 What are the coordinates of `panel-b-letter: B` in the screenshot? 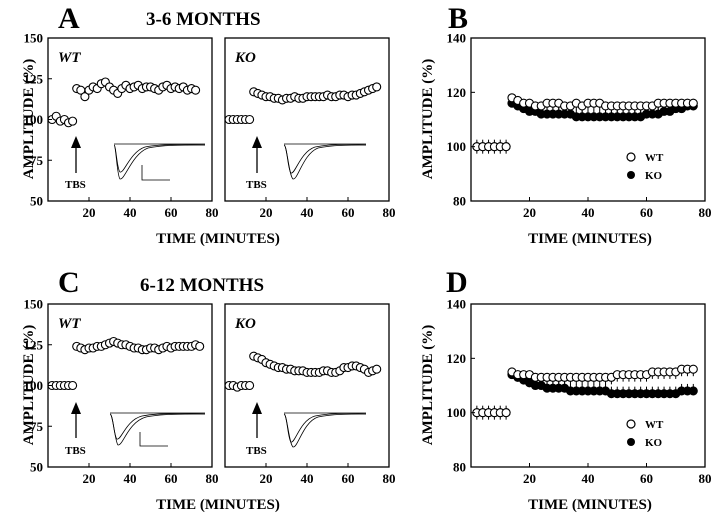 It's located at (458, 18).